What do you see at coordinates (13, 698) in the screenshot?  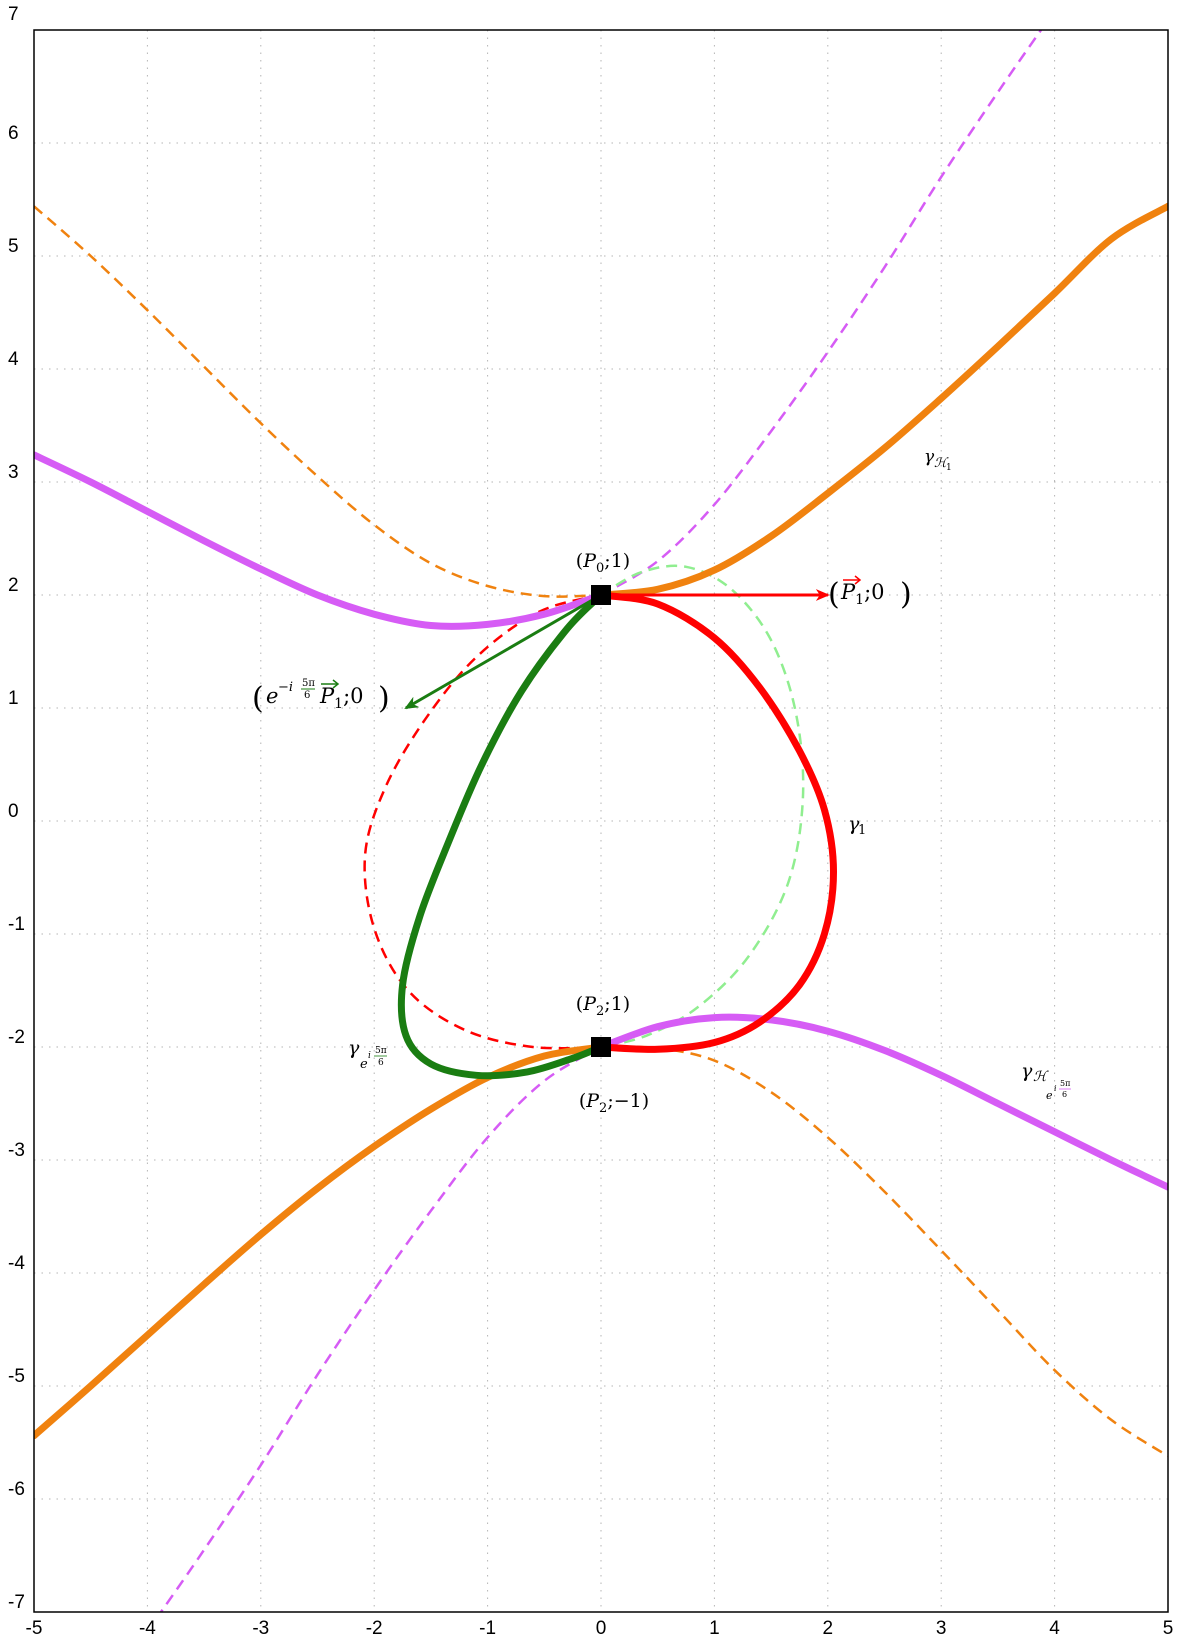 I see `y-tick-label: 1` at bounding box center [13, 698].